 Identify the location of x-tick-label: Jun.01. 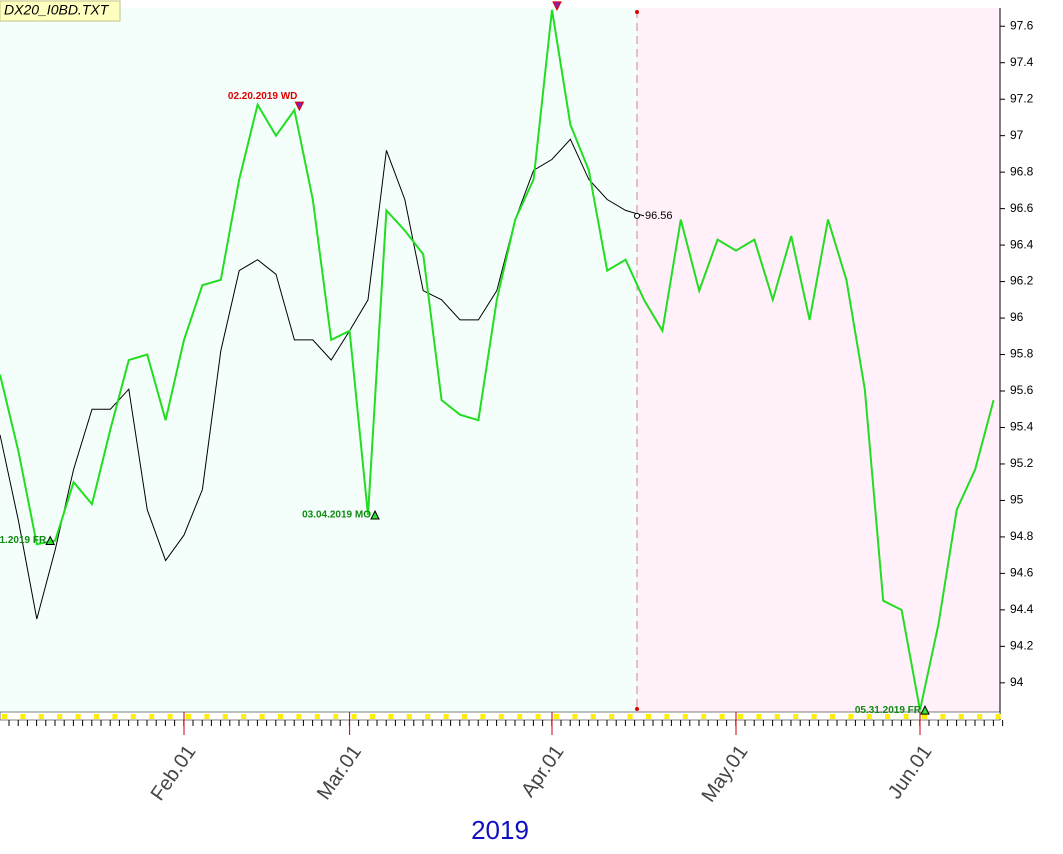
(910, 772).